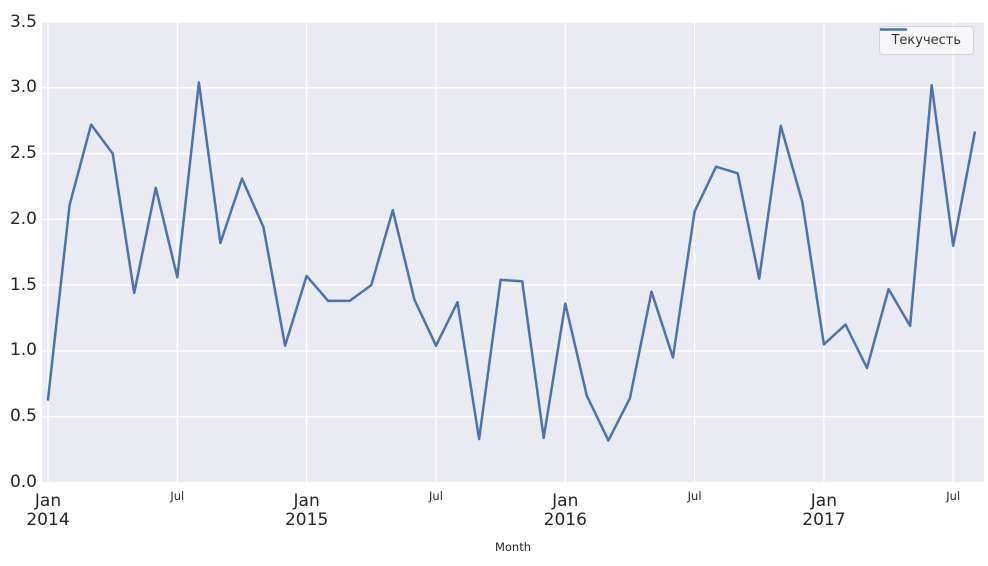 The width and height of the screenshot is (988, 566). What do you see at coordinates (23, 416) in the screenshot?
I see `y-tick-label: 0.5` at bounding box center [23, 416].